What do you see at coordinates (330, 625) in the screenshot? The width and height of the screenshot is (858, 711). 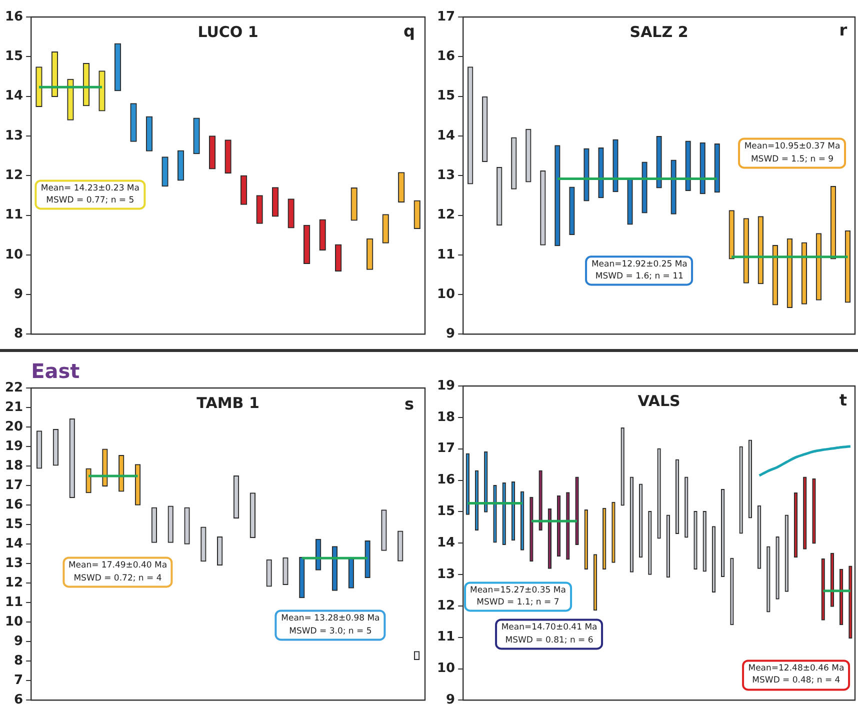 I see `annotation: Mean= 13.28±0.98 Ma MSWD = 3.0; n = 5` at bounding box center [330, 625].